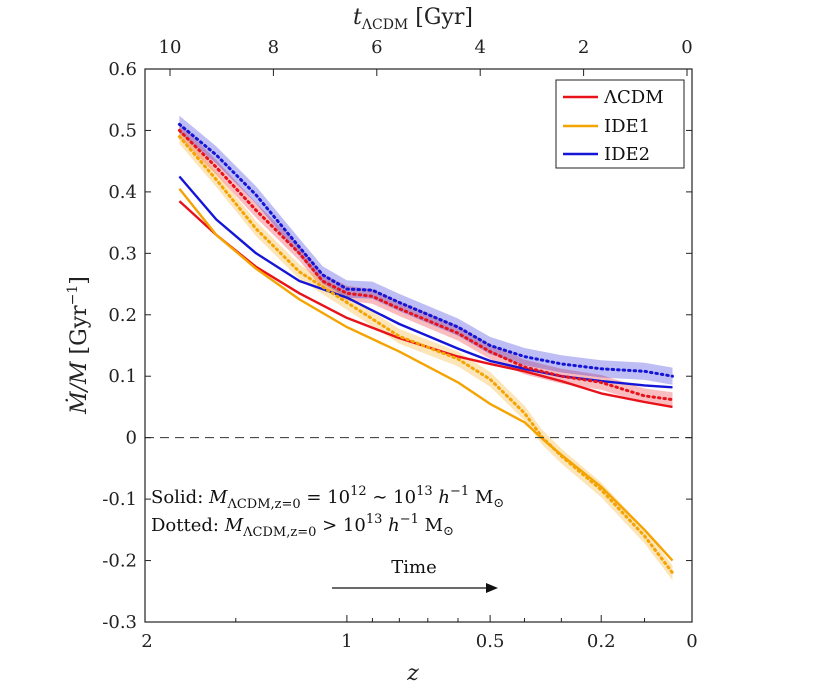  What do you see at coordinates (119, 622) in the screenshot?
I see `y-tick-label: -0.3` at bounding box center [119, 622].